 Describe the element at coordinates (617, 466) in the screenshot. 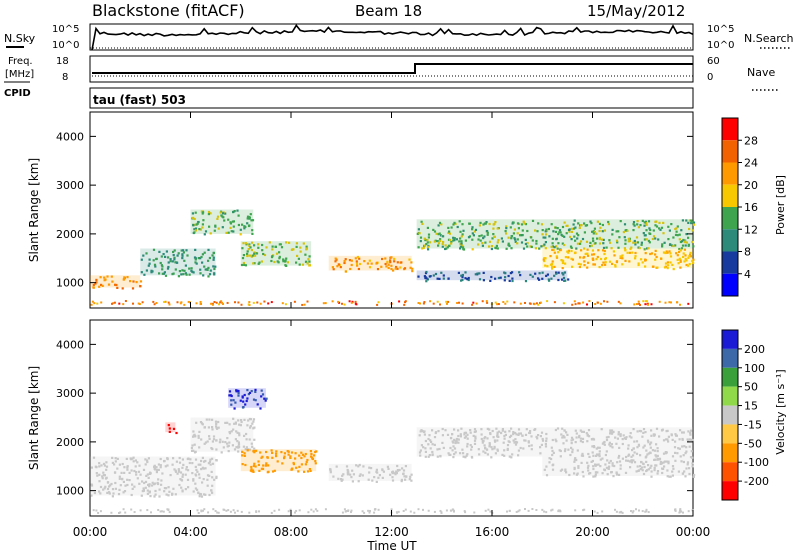

I see `data-band` at that location.